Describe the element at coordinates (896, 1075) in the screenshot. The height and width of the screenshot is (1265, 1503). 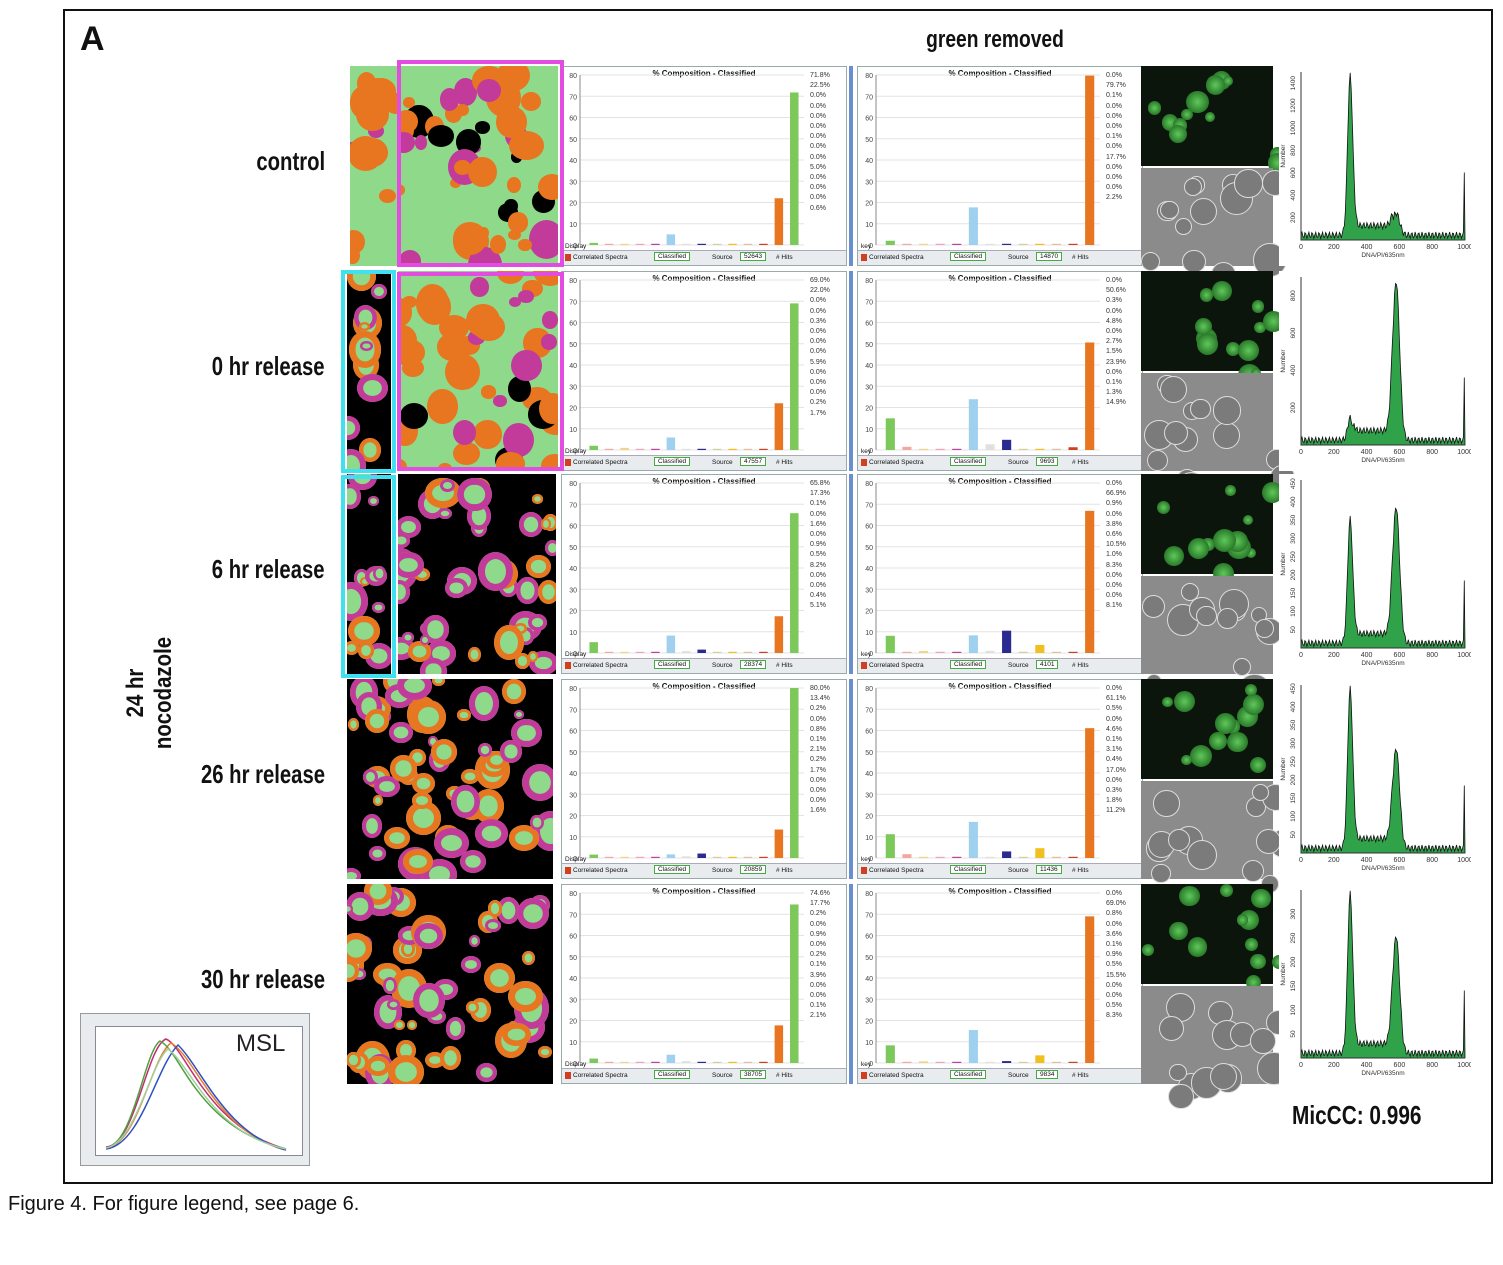
I see `correlated-spectra-label: Correlated Spectra` at that location.